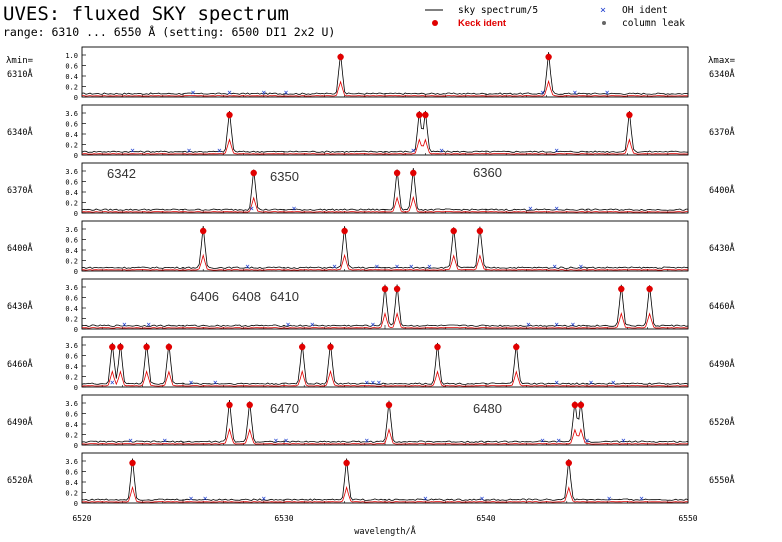 This screenshot has width=782, height=542. I want to click on legend-column-dot-icon, so click(604, 23).